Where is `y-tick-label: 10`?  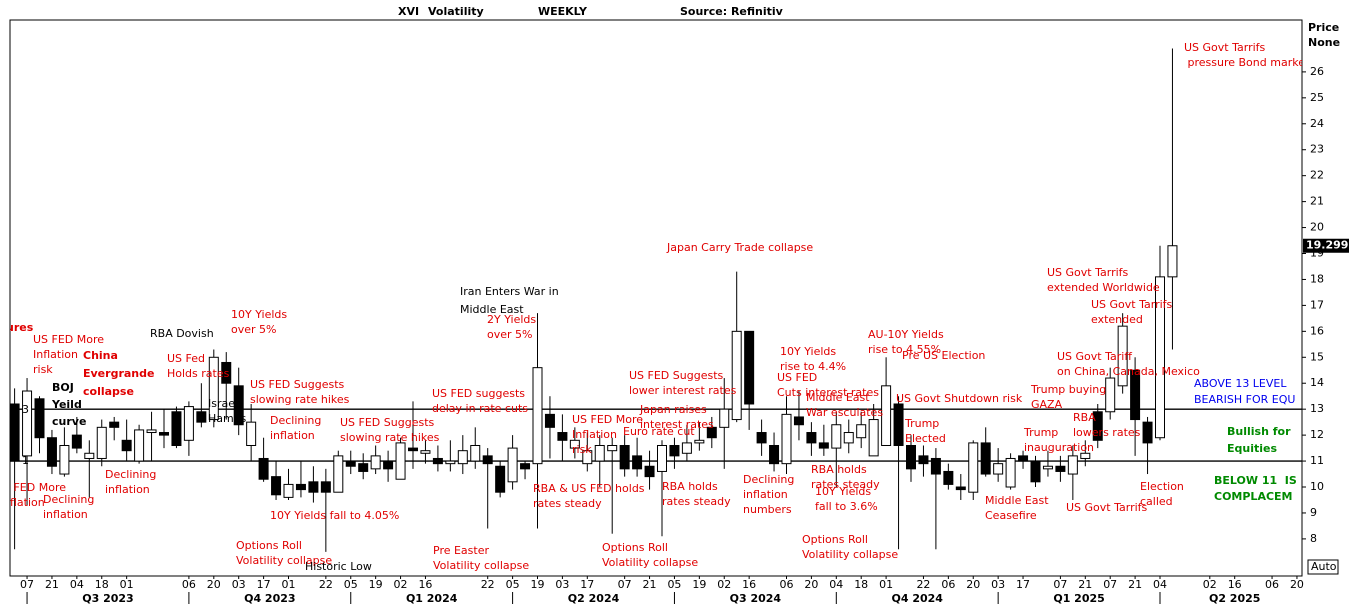
y-tick-label: 10 is located at coordinates (1317, 486).